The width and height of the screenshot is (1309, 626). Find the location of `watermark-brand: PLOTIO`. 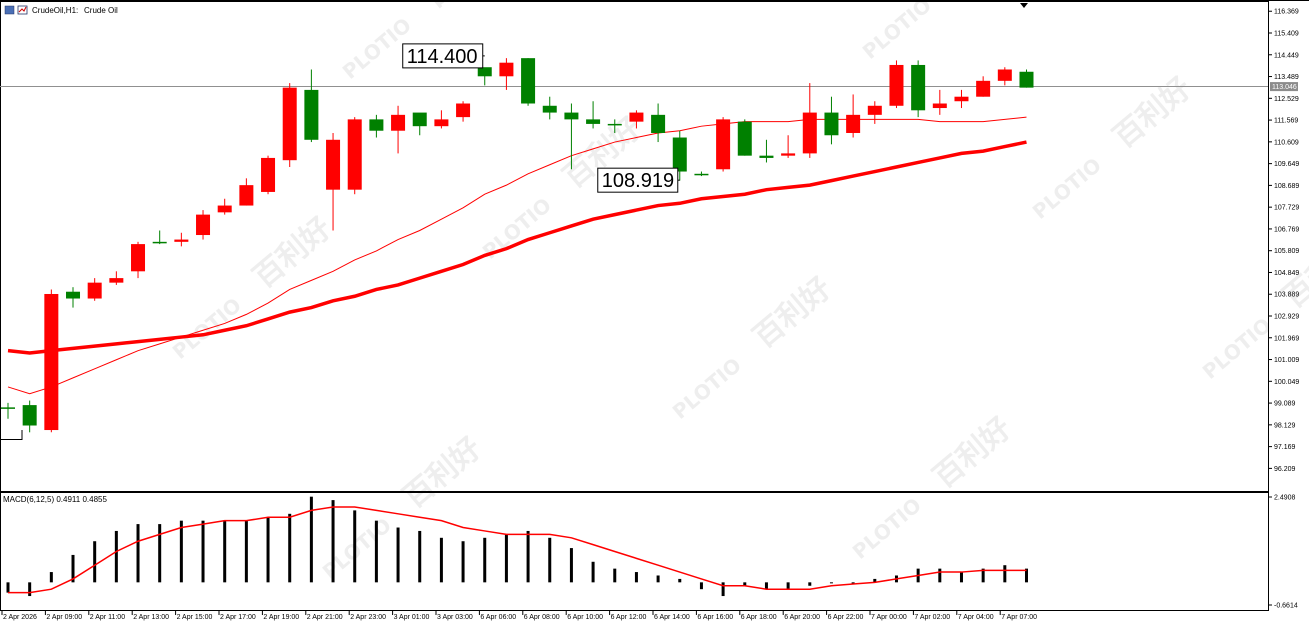

watermark-brand: PLOTIO is located at coordinates (1237, 348).